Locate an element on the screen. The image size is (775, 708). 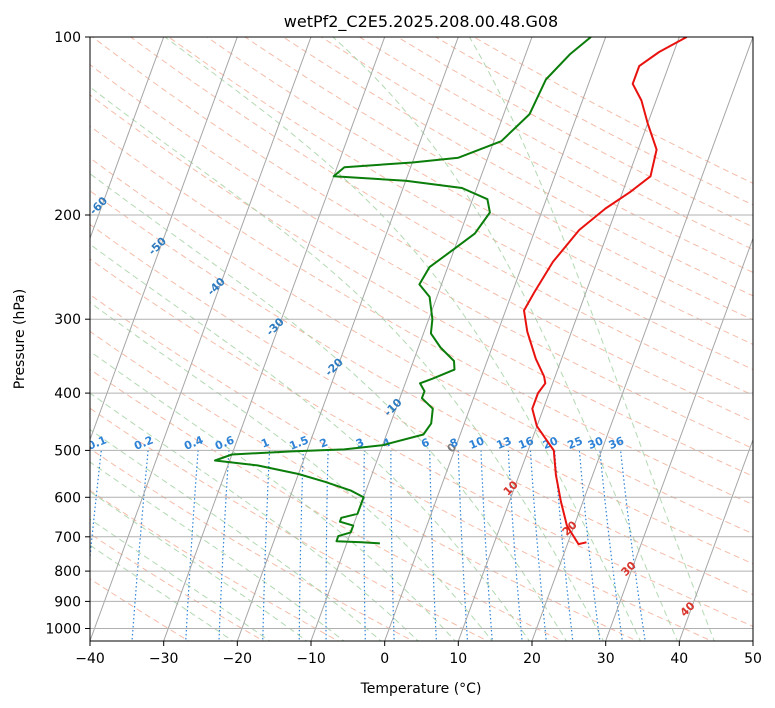
y-axis: 1000 900 800 700 600 500 400 300 200 100 is located at coordinates (67, 334).